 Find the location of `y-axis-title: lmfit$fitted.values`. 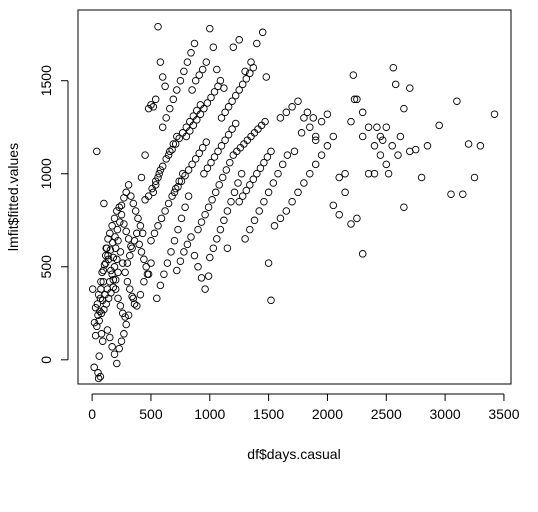

y-axis-title: lmfit$fitted.values is located at coordinates (13, 197).